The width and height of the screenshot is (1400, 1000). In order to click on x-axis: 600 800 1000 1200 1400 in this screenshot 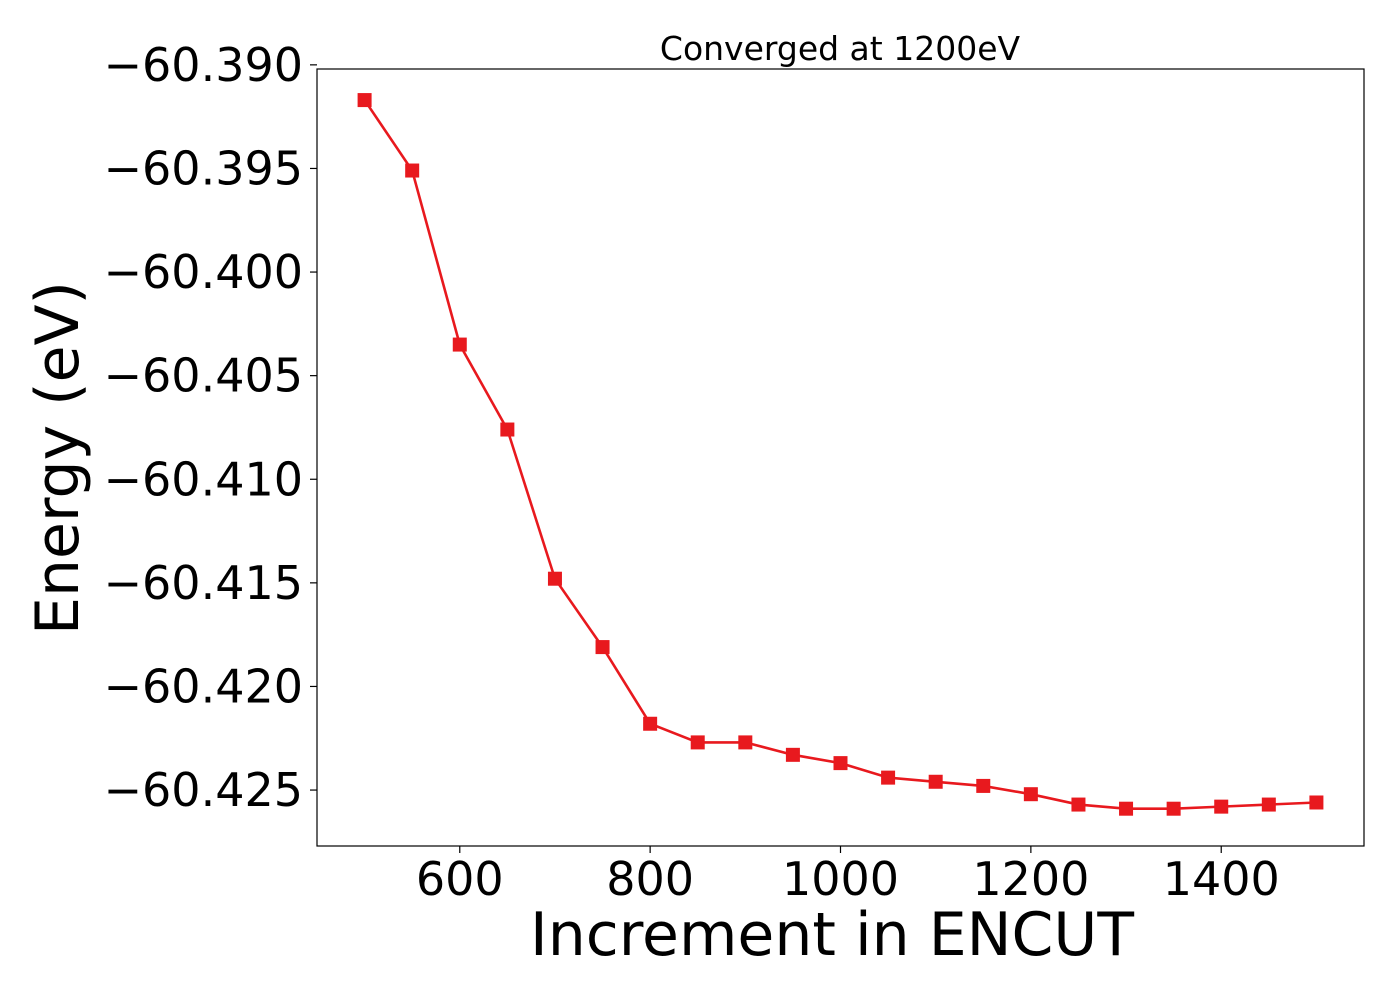, I will do `click(848, 876)`.